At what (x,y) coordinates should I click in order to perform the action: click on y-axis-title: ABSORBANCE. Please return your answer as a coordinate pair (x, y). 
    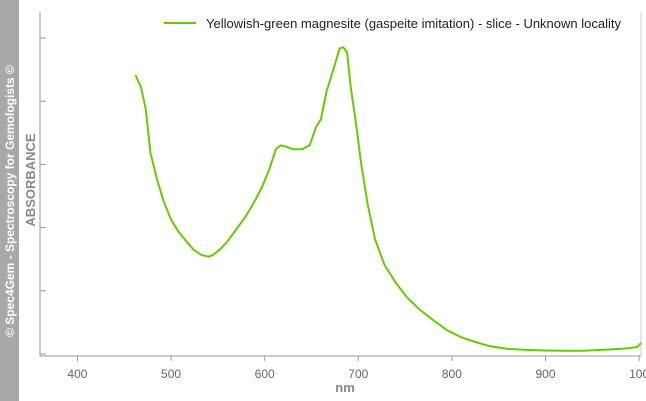
    Looking at the image, I should click on (30, 180).